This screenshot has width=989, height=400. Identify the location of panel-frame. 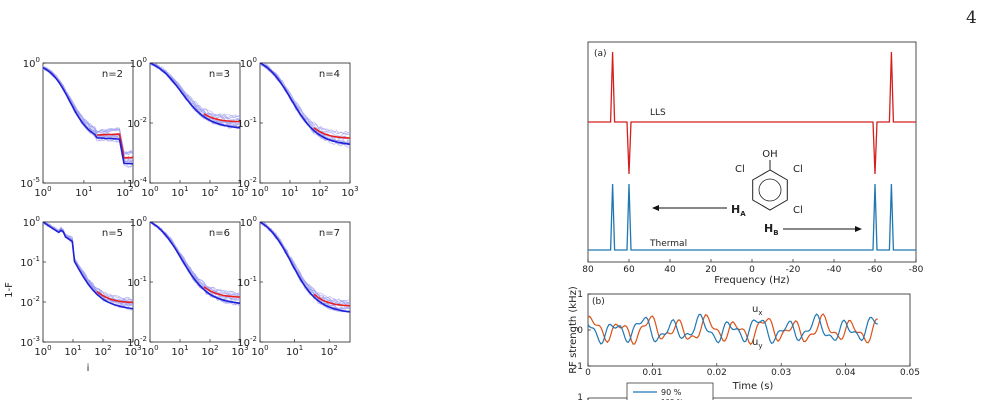
(305, 123).